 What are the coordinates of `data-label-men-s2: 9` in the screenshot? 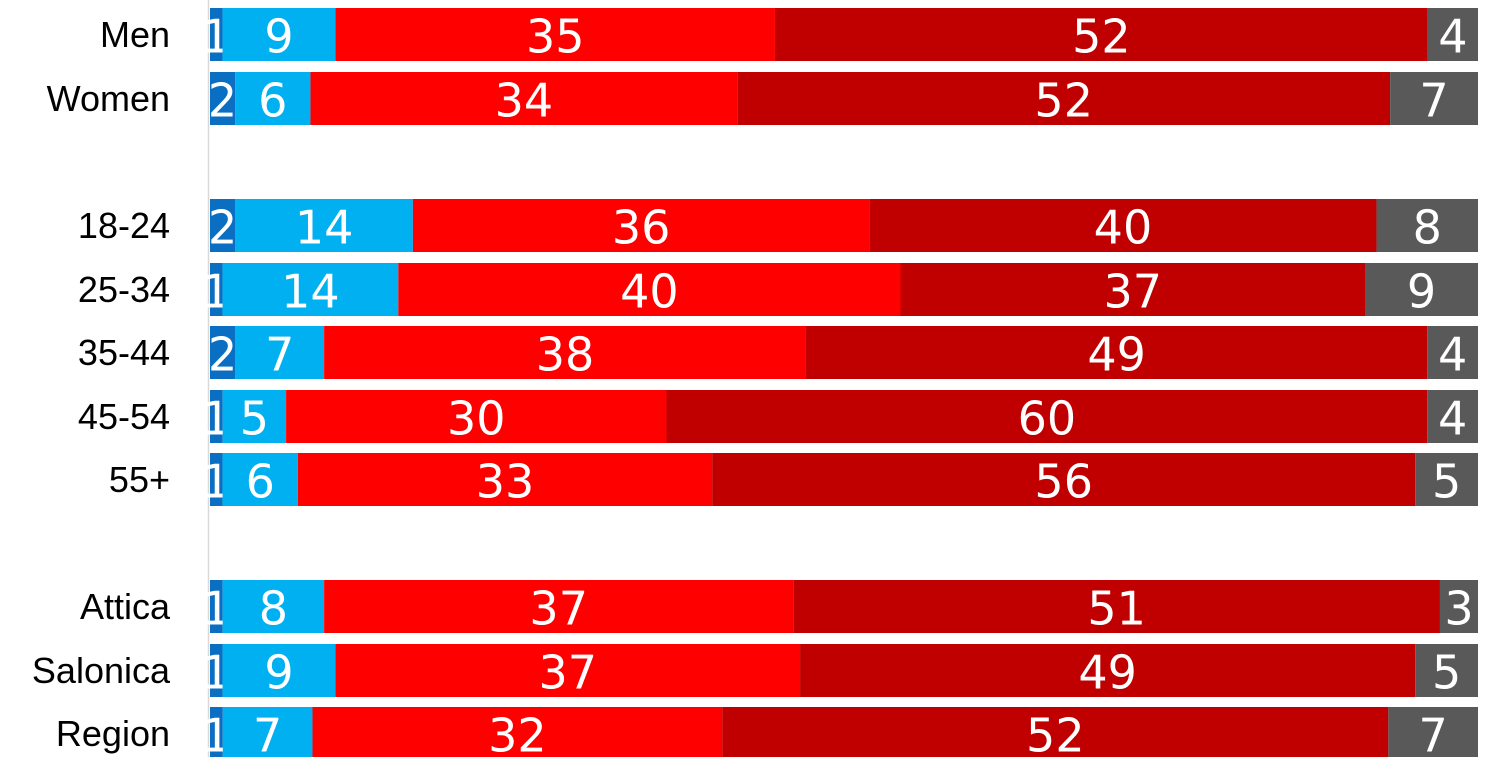 It's located at (278, 37).